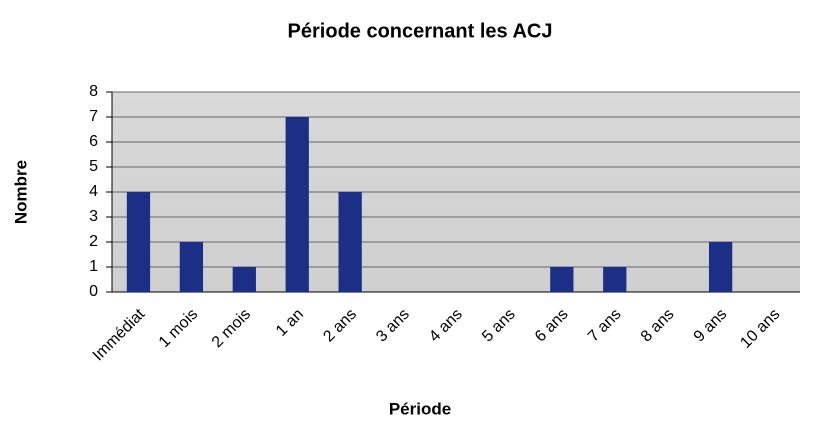 The image size is (814, 423). Describe the element at coordinates (605, 326) in the screenshot. I see `x-tick-label: 7 ans` at that location.